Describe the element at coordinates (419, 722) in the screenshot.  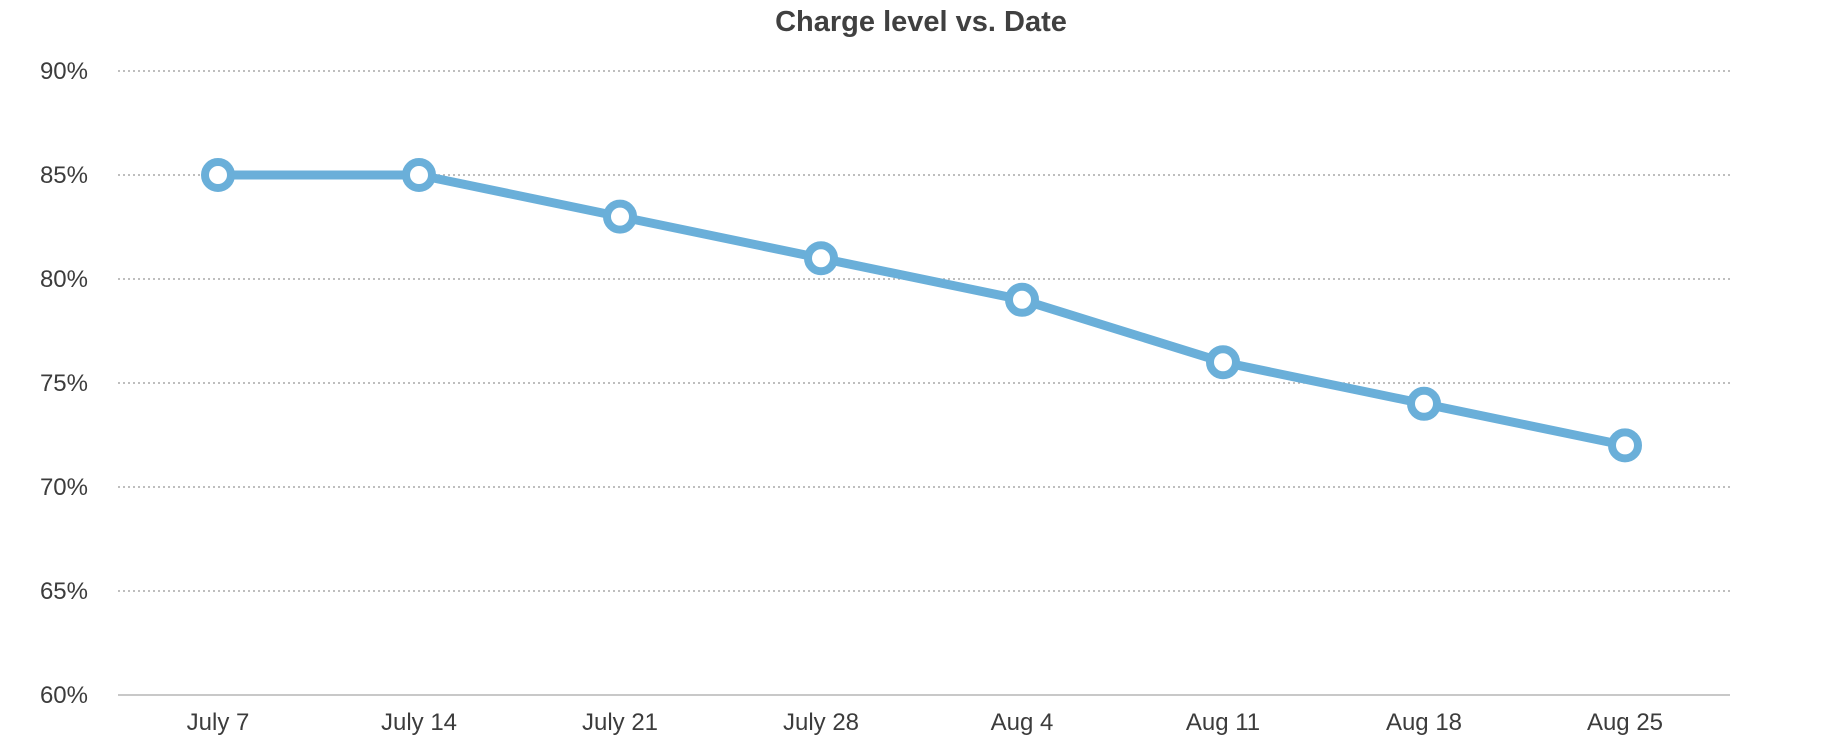
I see `x-tick-label: July 14` at that location.